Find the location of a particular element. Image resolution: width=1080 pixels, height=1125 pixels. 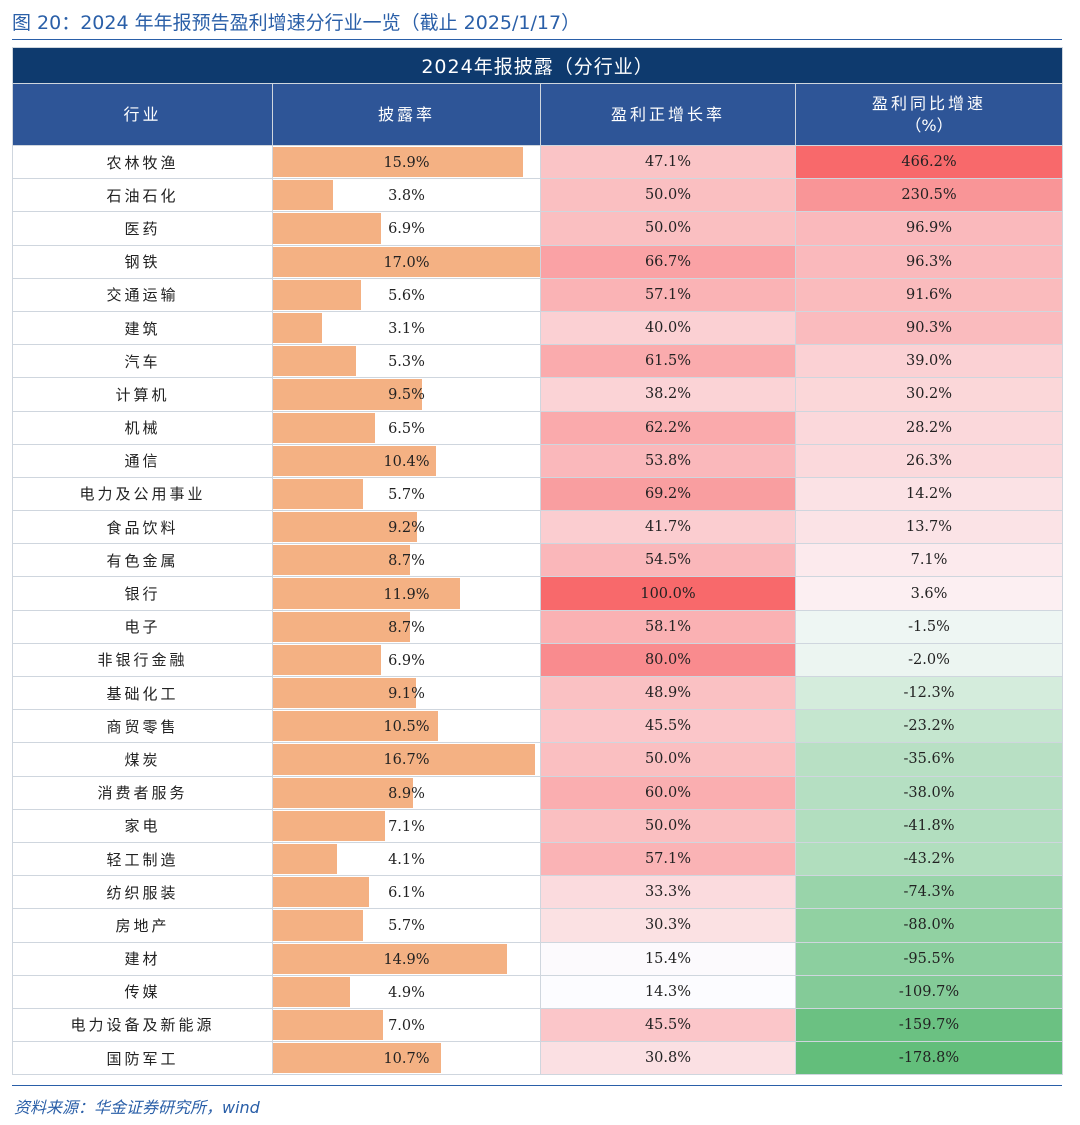

industry-cell: 商贸零售 is located at coordinates (142, 726).